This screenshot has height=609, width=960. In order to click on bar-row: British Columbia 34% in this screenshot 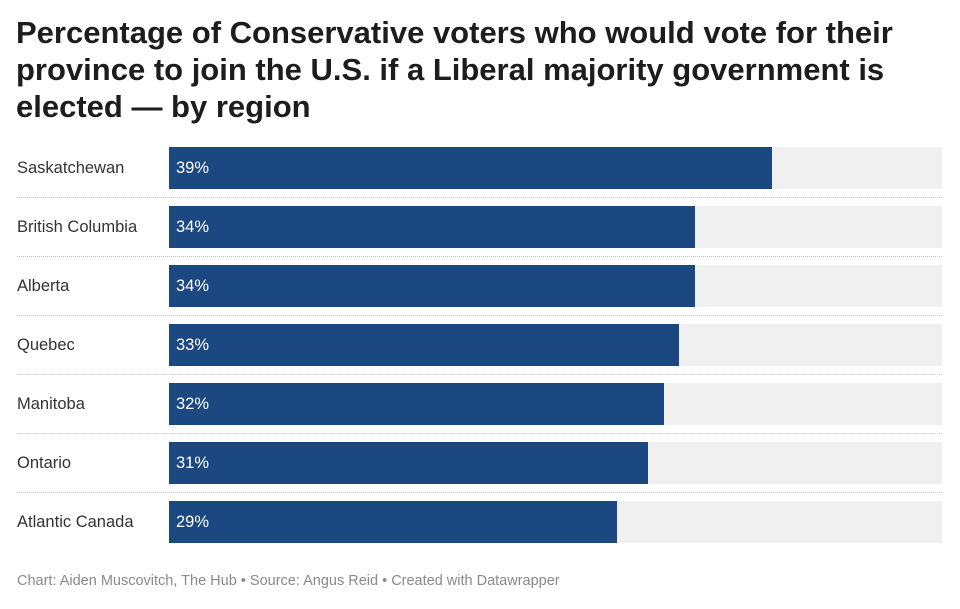, I will do `click(480, 235)`.